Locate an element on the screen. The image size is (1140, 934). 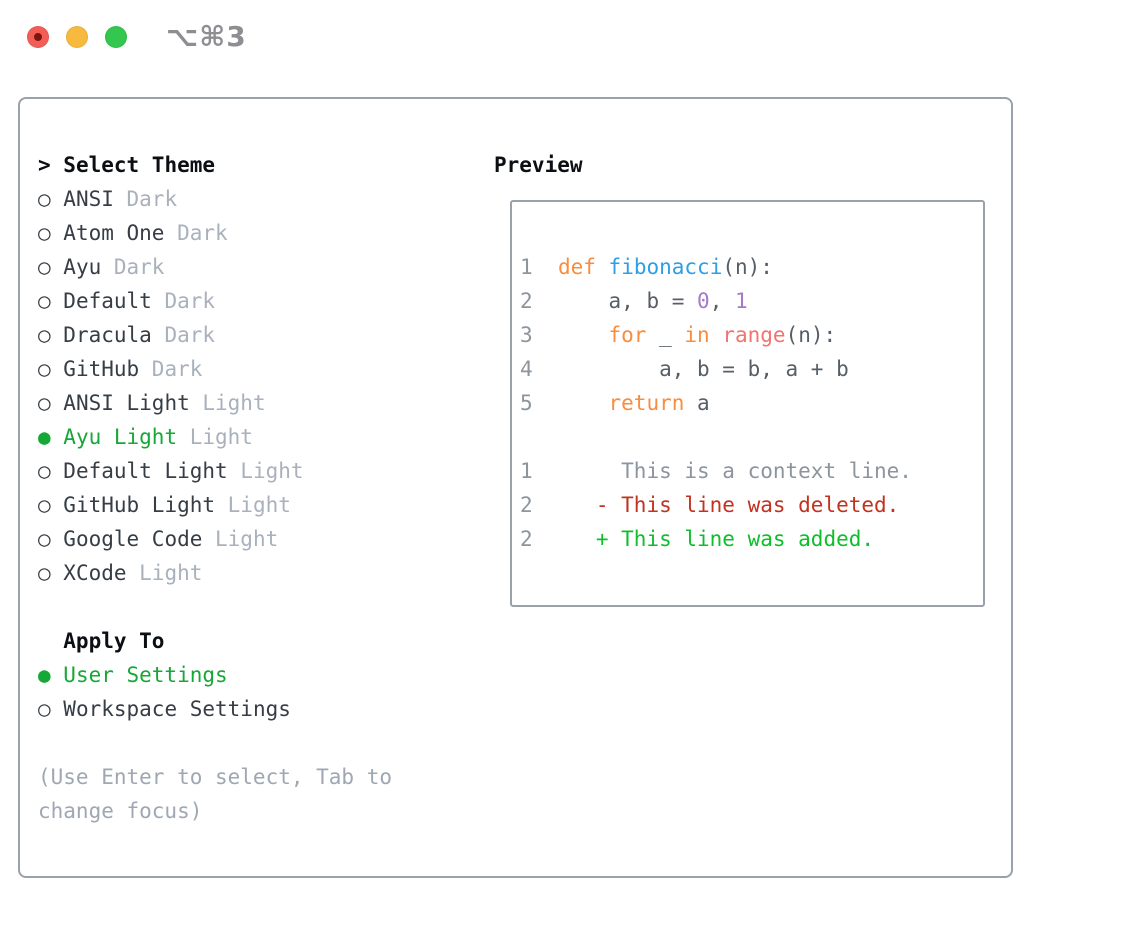
apply-option-label: User Settings is located at coordinates (145, 675).